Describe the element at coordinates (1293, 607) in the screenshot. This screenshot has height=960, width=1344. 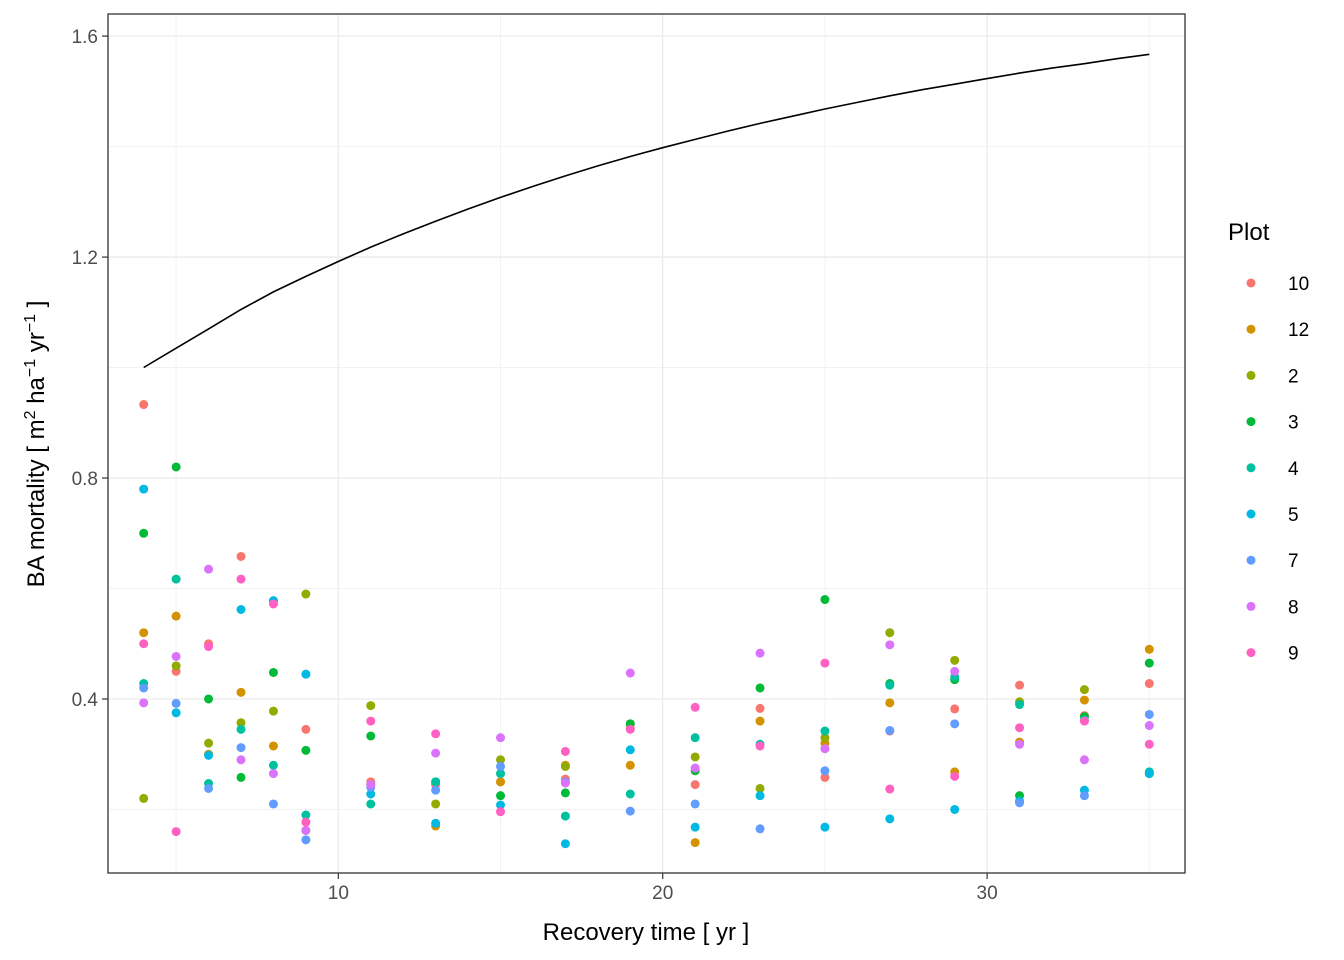
I see `legend-label-8: 8` at that location.